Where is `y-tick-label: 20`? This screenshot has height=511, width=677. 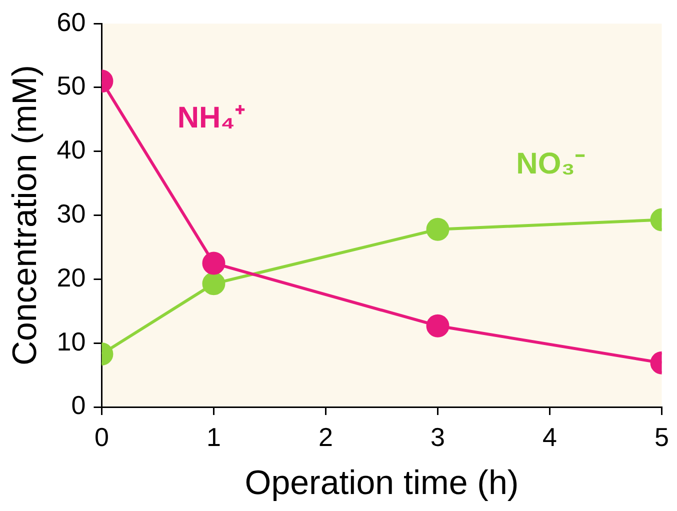 y-tick-label: 20 is located at coordinates (71, 277).